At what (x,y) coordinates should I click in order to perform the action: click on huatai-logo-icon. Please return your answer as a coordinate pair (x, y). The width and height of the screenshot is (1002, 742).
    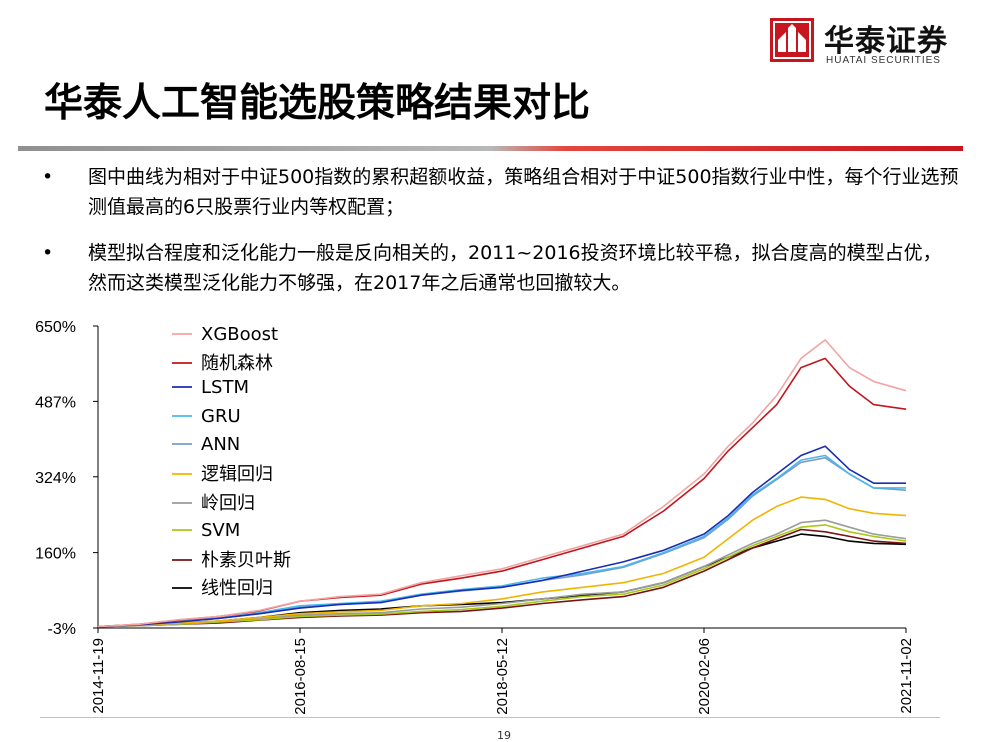
    Looking at the image, I should click on (792, 40).